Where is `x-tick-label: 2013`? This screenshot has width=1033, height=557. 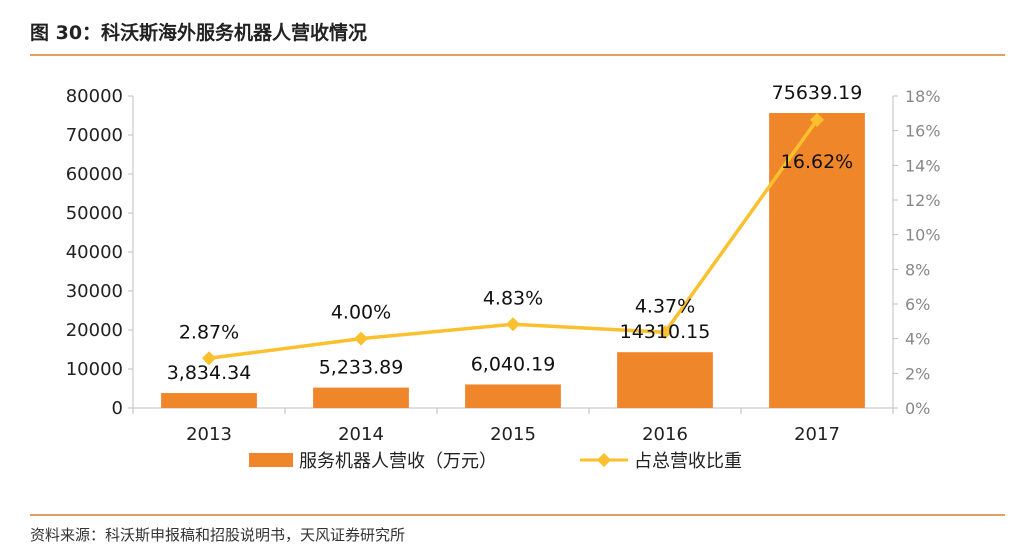 x-tick-label: 2013 is located at coordinates (209, 434).